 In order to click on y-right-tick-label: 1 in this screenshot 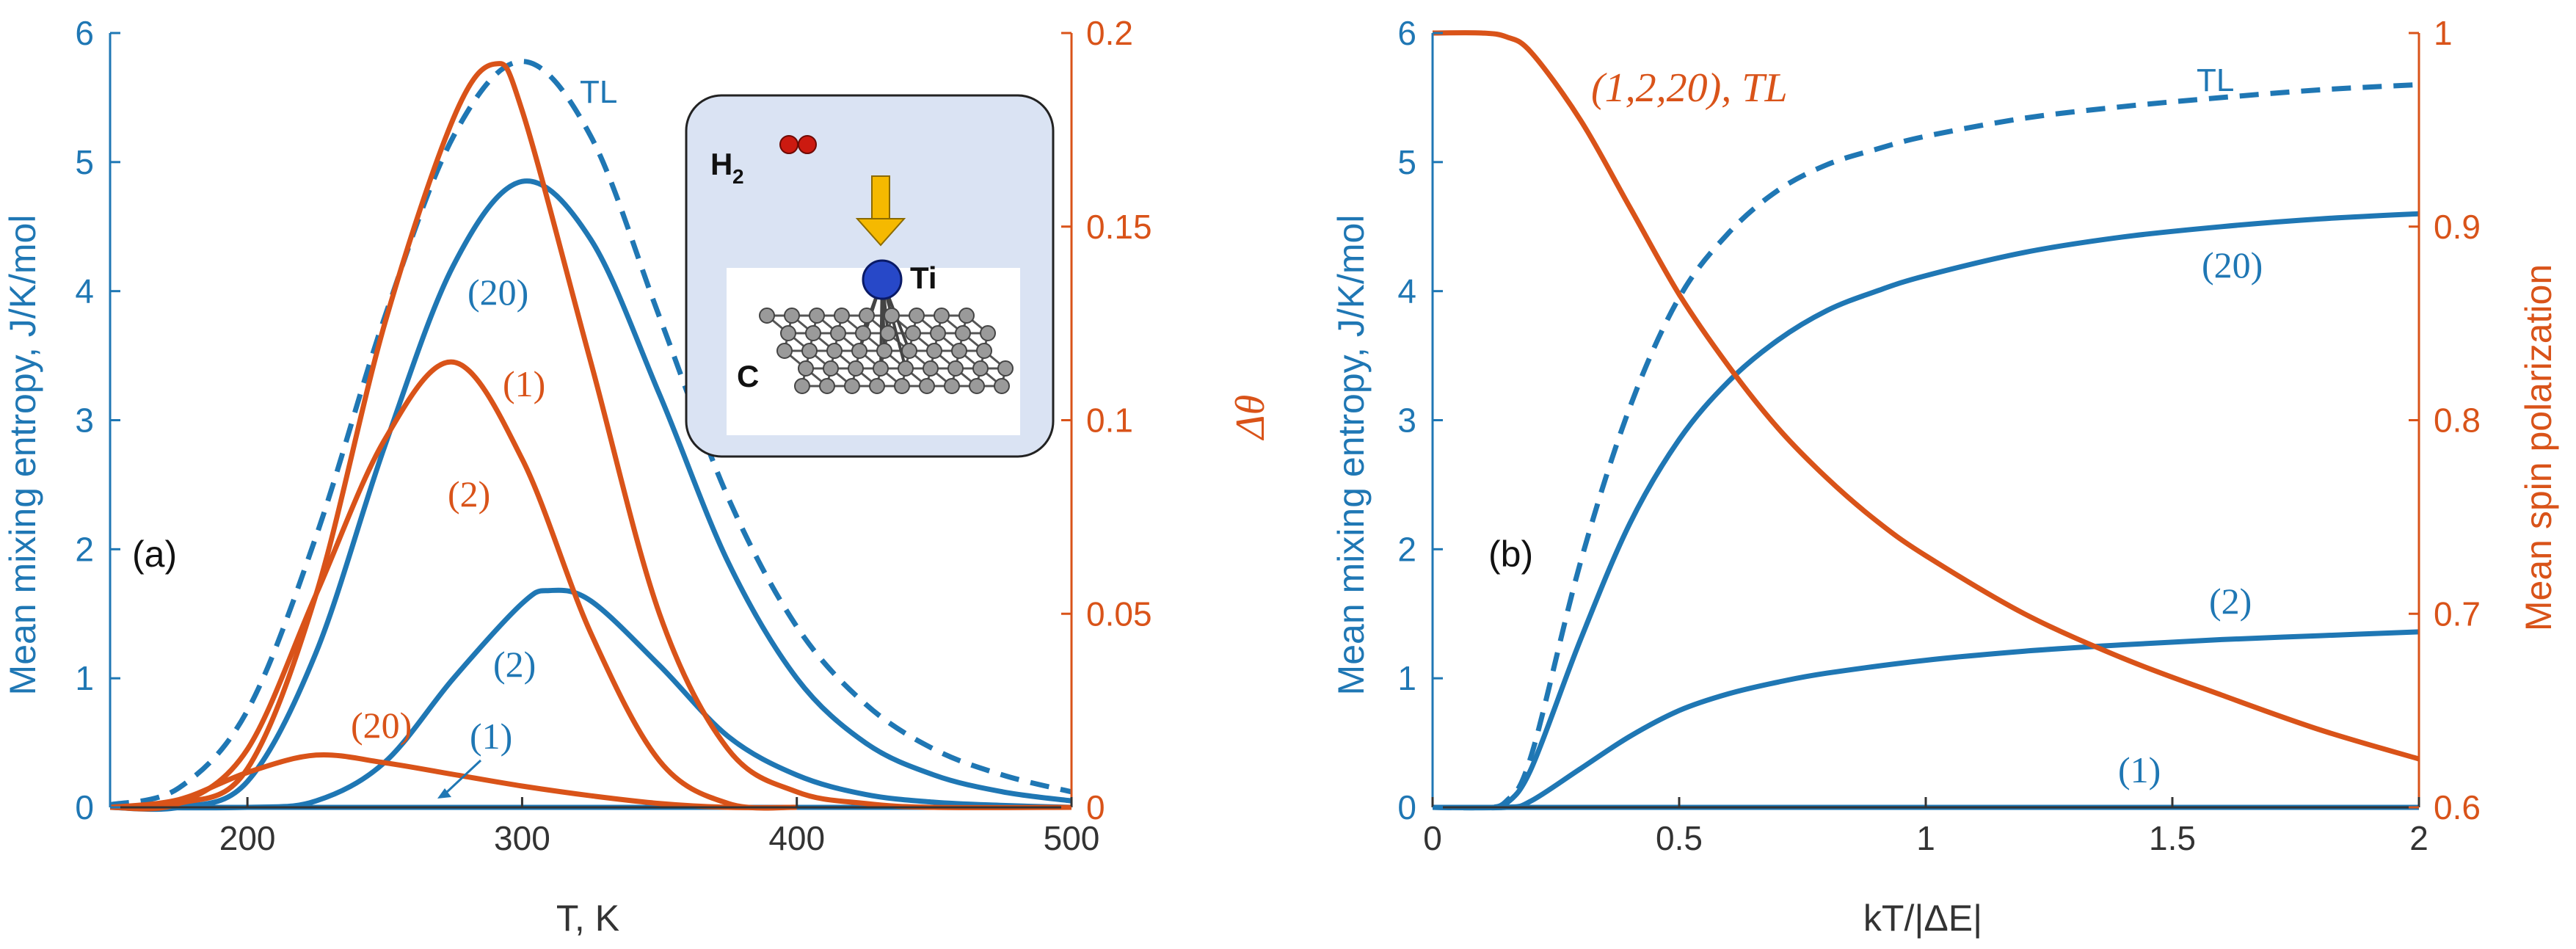, I will do `click(2443, 33)`.